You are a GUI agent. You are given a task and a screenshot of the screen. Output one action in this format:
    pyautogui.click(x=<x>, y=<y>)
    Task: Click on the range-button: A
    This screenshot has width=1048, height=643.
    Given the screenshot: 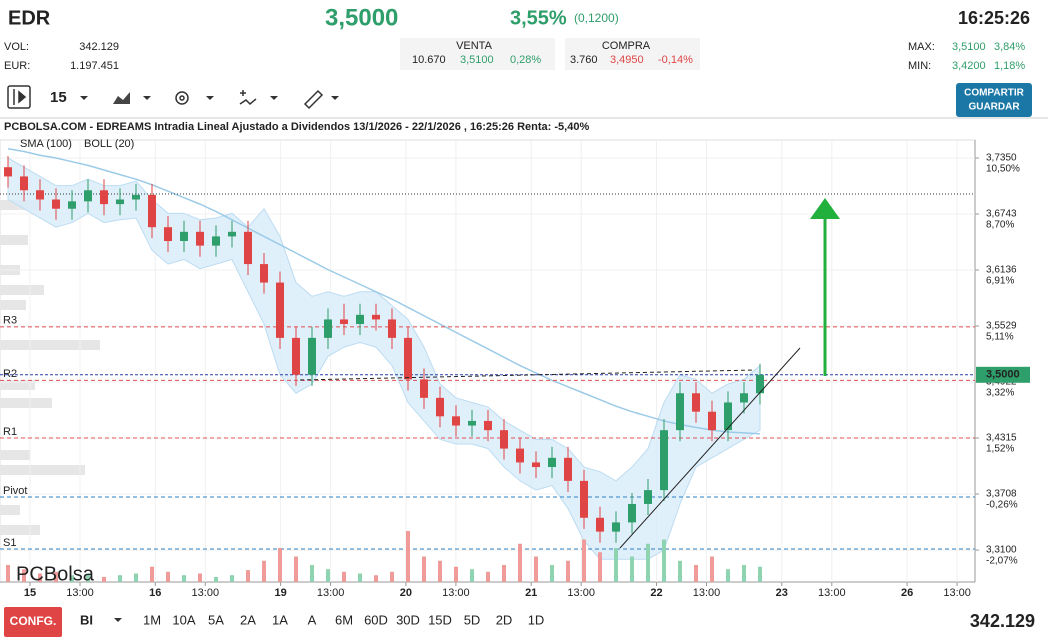 What is the action you would take?
    pyautogui.click(x=312, y=619)
    